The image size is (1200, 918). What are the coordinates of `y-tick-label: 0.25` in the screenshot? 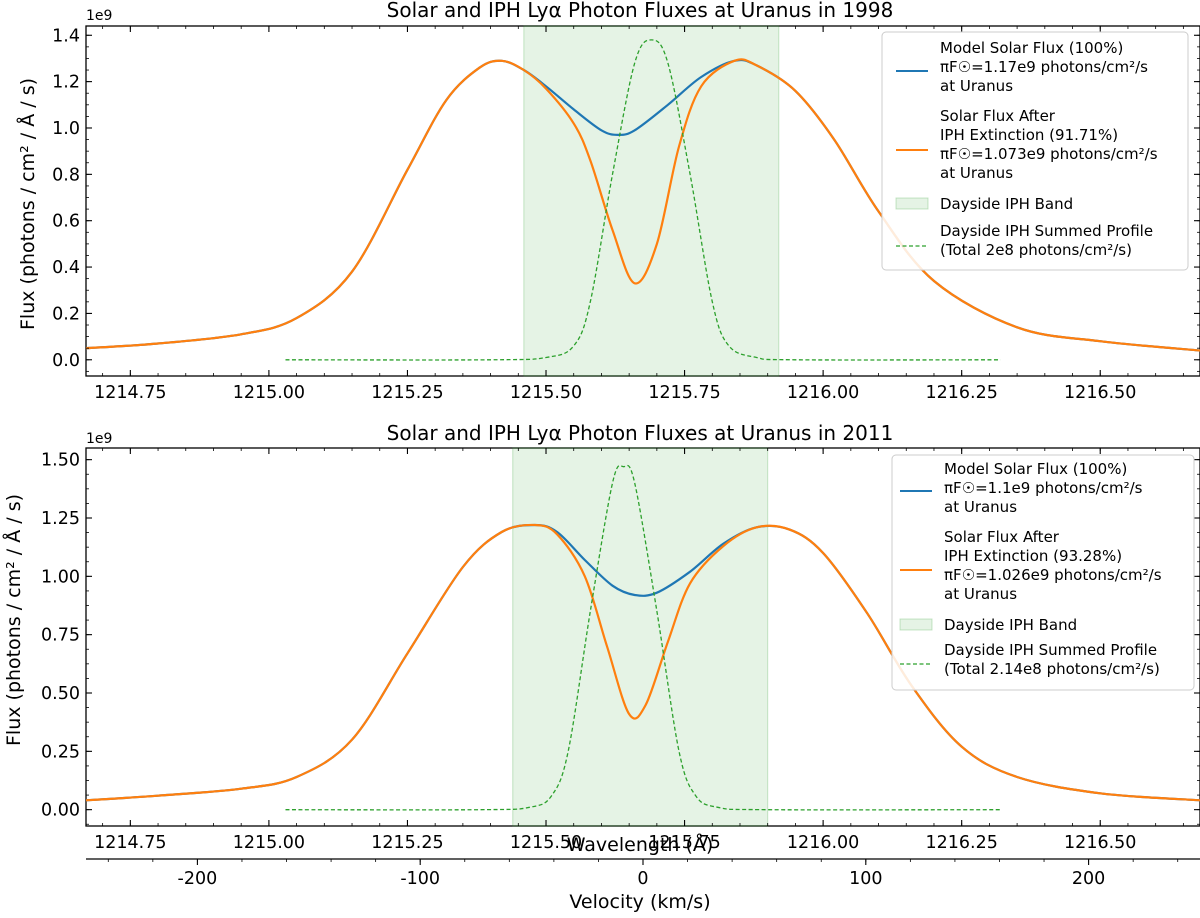 It's located at (60, 752).